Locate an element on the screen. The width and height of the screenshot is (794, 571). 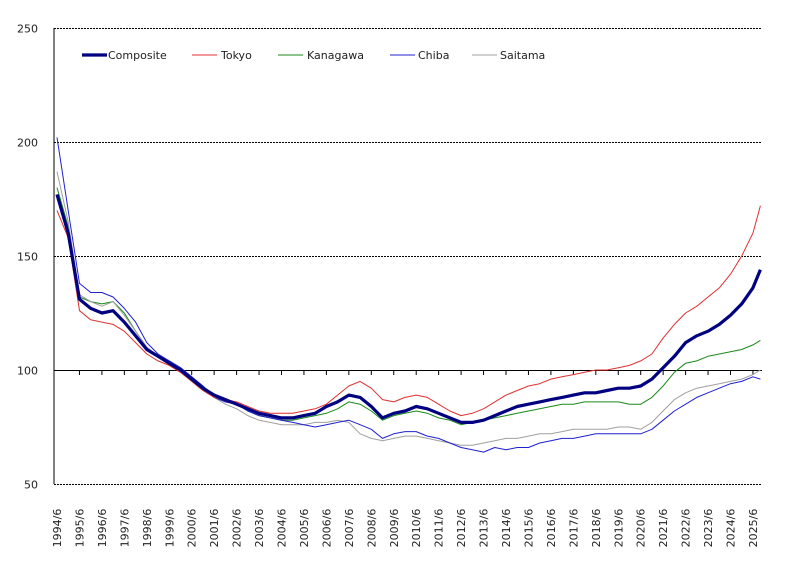
x-tick-label: 2005/6 is located at coordinates (304, 528).